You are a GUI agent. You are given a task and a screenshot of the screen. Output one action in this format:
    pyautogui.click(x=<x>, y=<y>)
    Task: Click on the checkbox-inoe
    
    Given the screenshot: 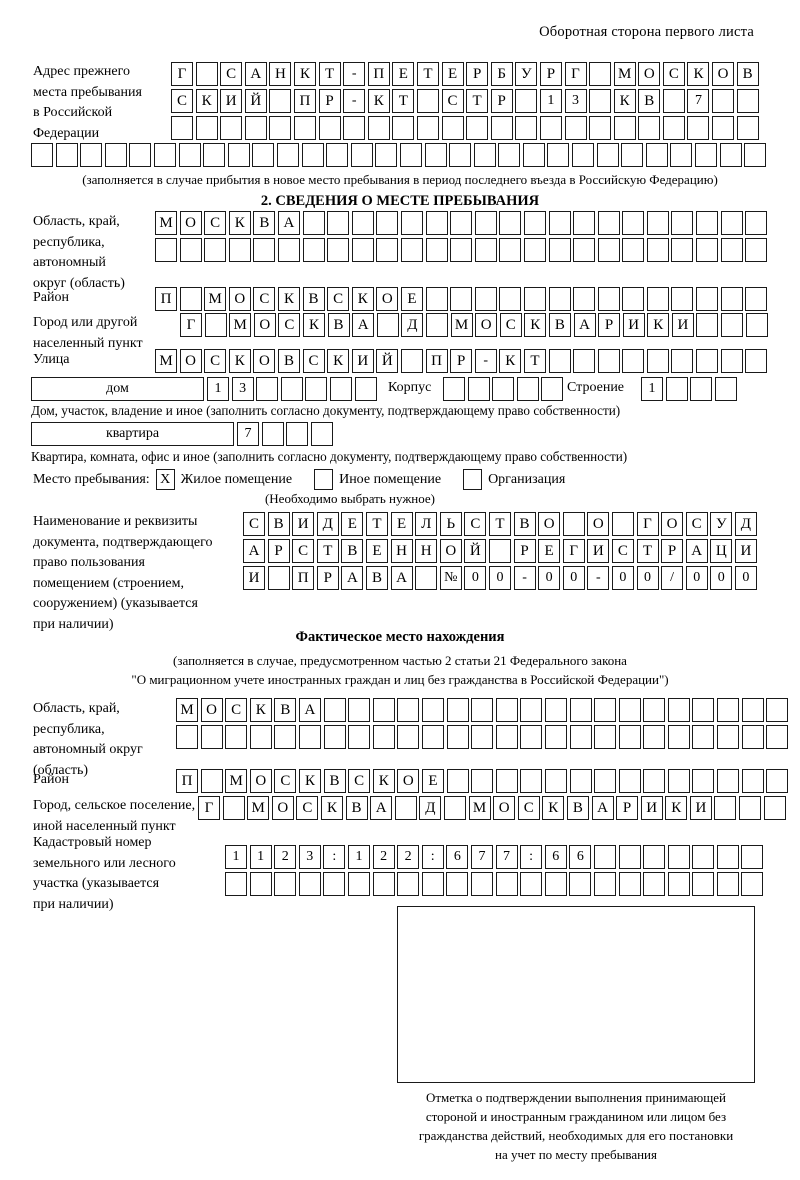 What is the action you would take?
    pyautogui.click(x=324, y=479)
    